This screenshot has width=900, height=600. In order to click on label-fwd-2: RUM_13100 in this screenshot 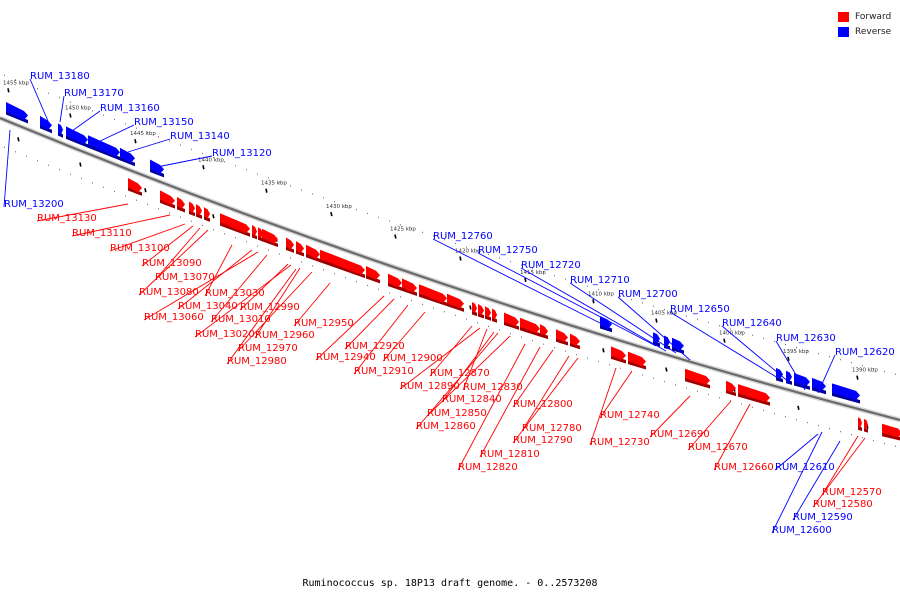, I will do `click(147, 238)`.